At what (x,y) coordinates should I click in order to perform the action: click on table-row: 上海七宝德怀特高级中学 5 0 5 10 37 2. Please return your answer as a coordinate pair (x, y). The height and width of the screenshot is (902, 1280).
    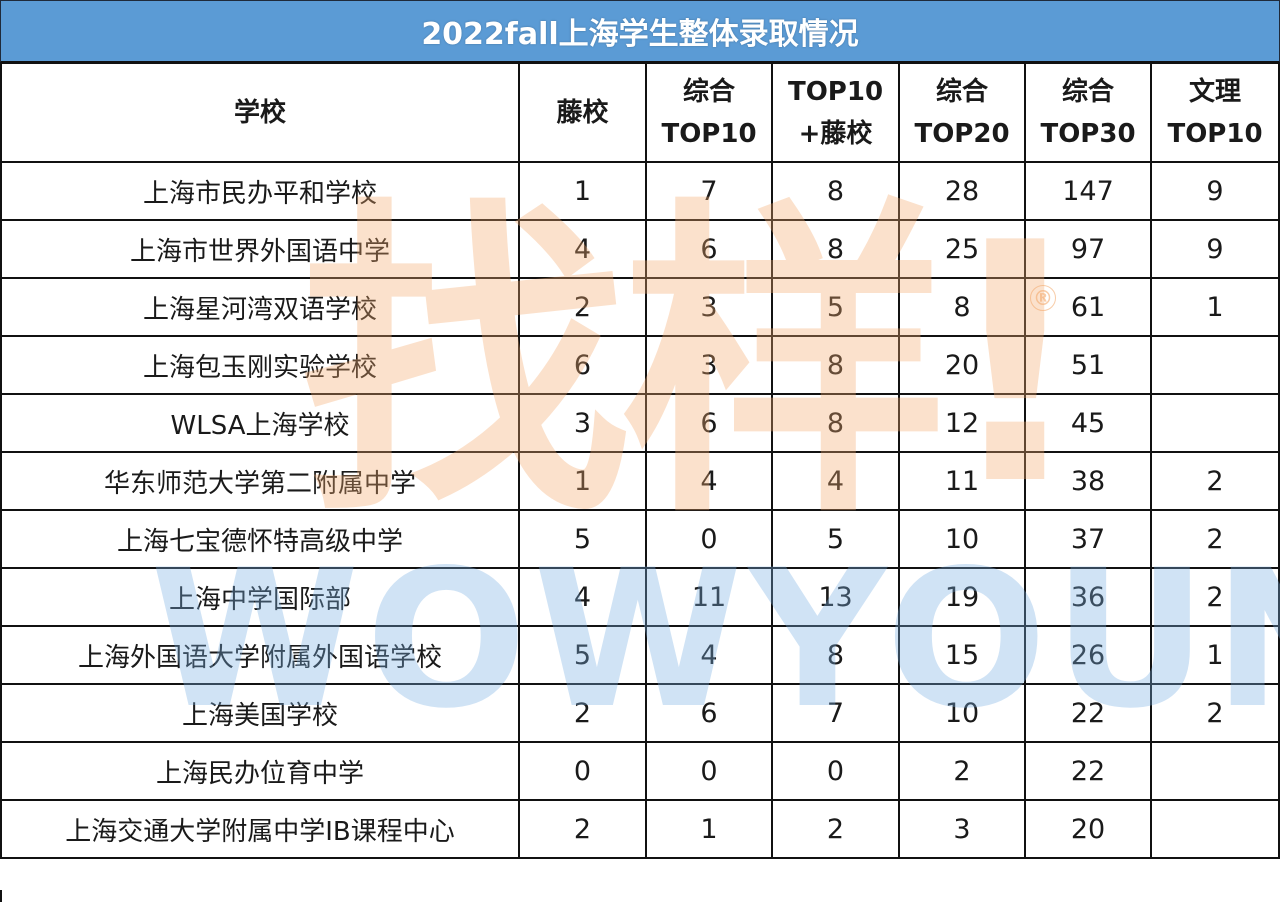
    Looking at the image, I should click on (640, 539).